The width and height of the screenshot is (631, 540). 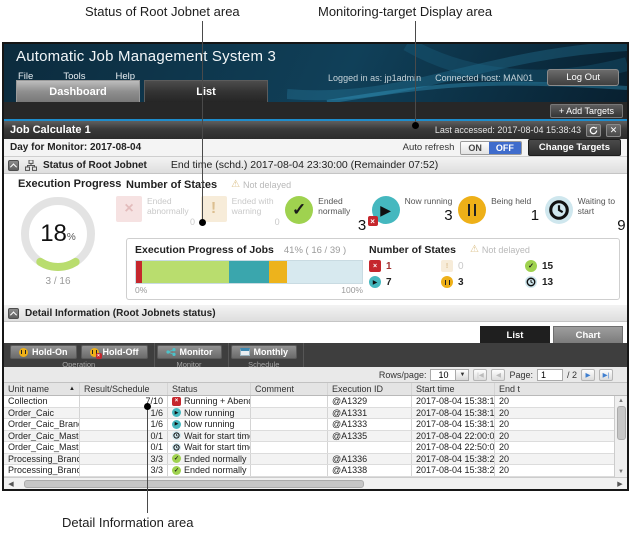 What do you see at coordinates (125, 76) in the screenshot?
I see `menu-item-help: Help` at bounding box center [125, 76].